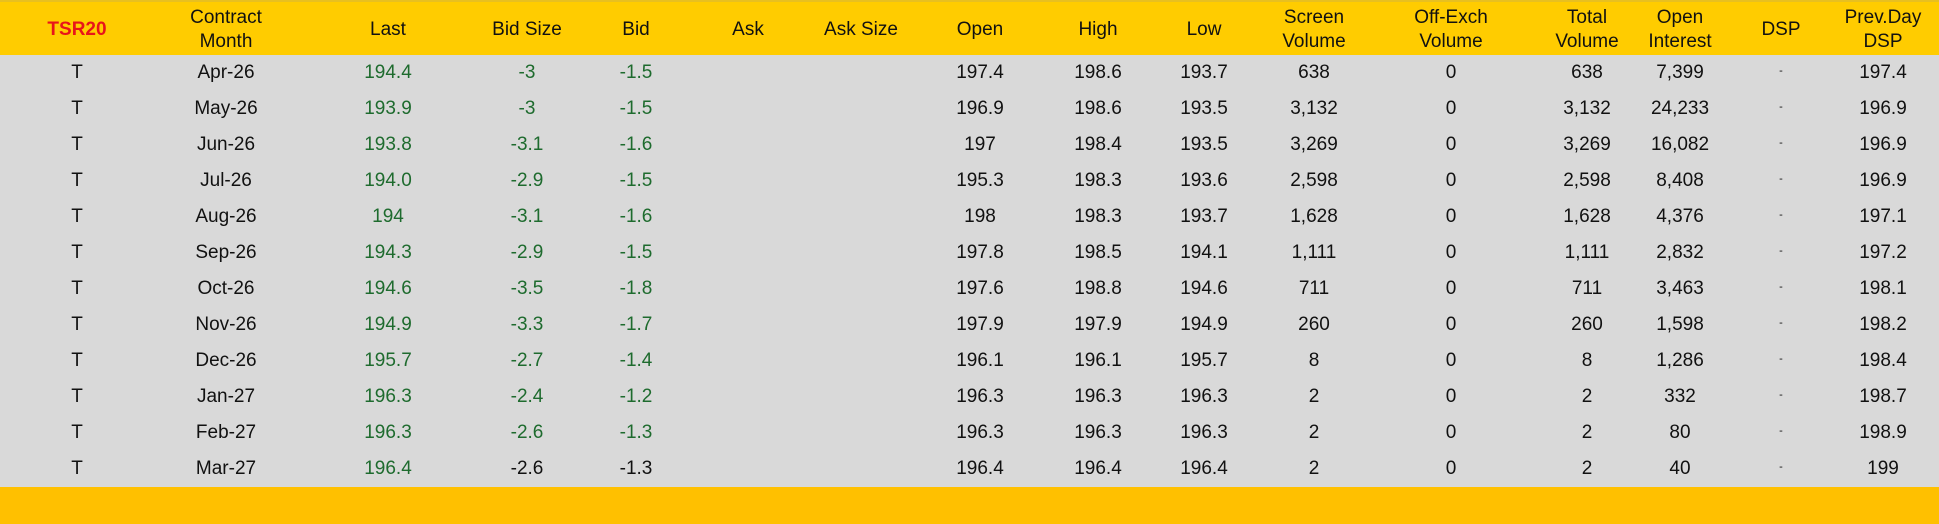 Image resolution: width=1939 pixels, height=524 pixels. I want to click on header-dsp: DSP, so click(1781, 29).